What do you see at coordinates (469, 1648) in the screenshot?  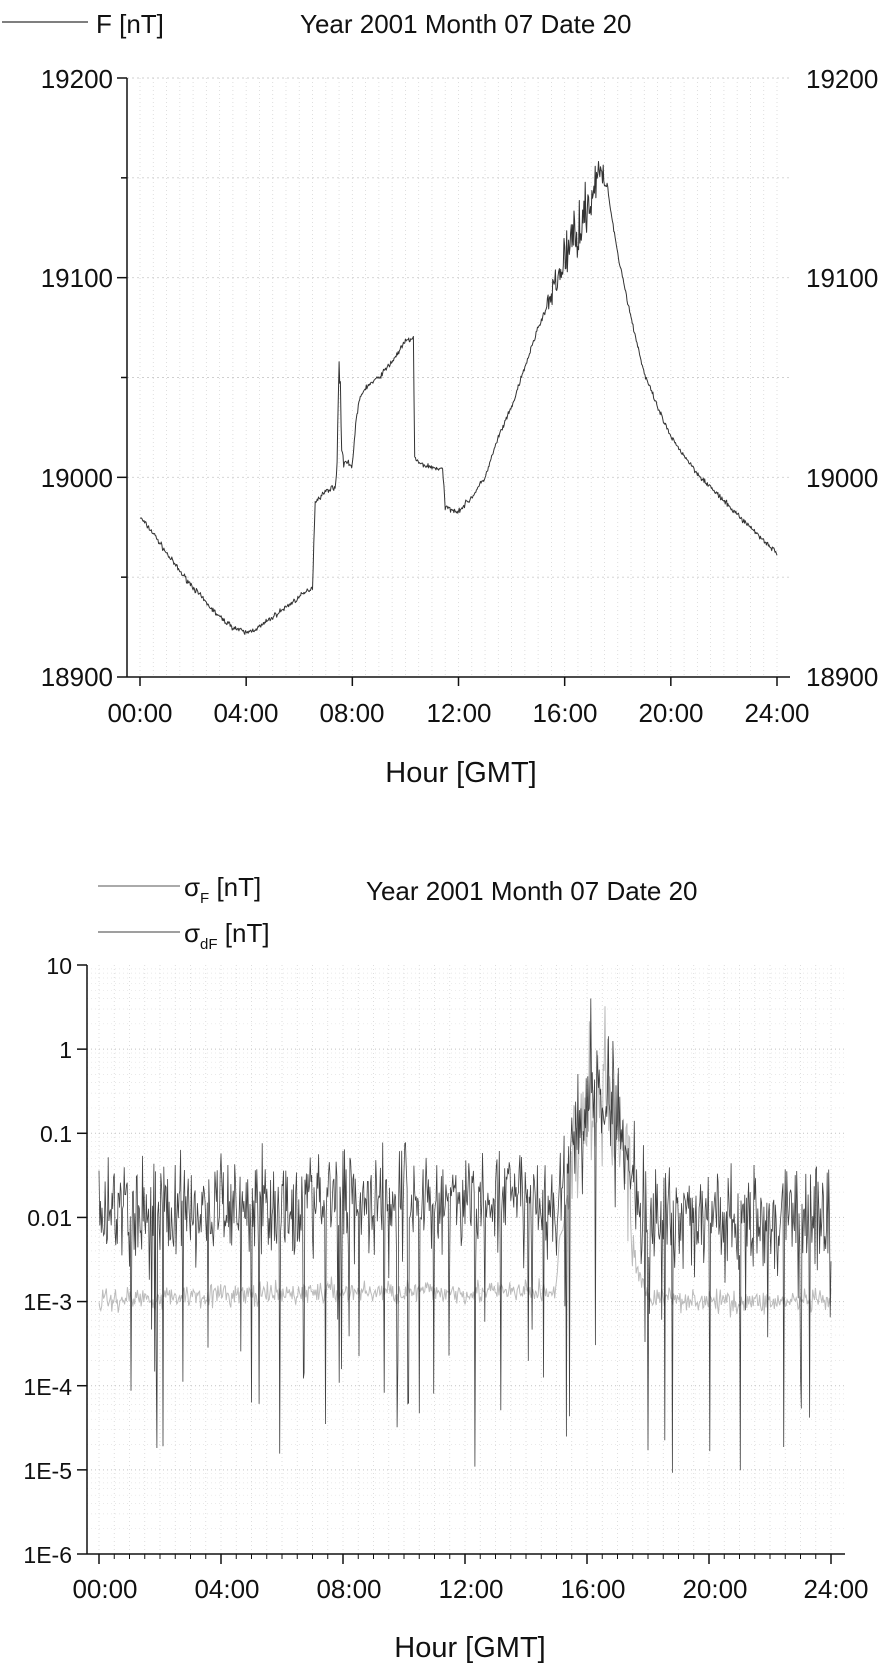 I see `chart2-x-axis-label: Hour [GMT]` at bounding box center [469, 1648].